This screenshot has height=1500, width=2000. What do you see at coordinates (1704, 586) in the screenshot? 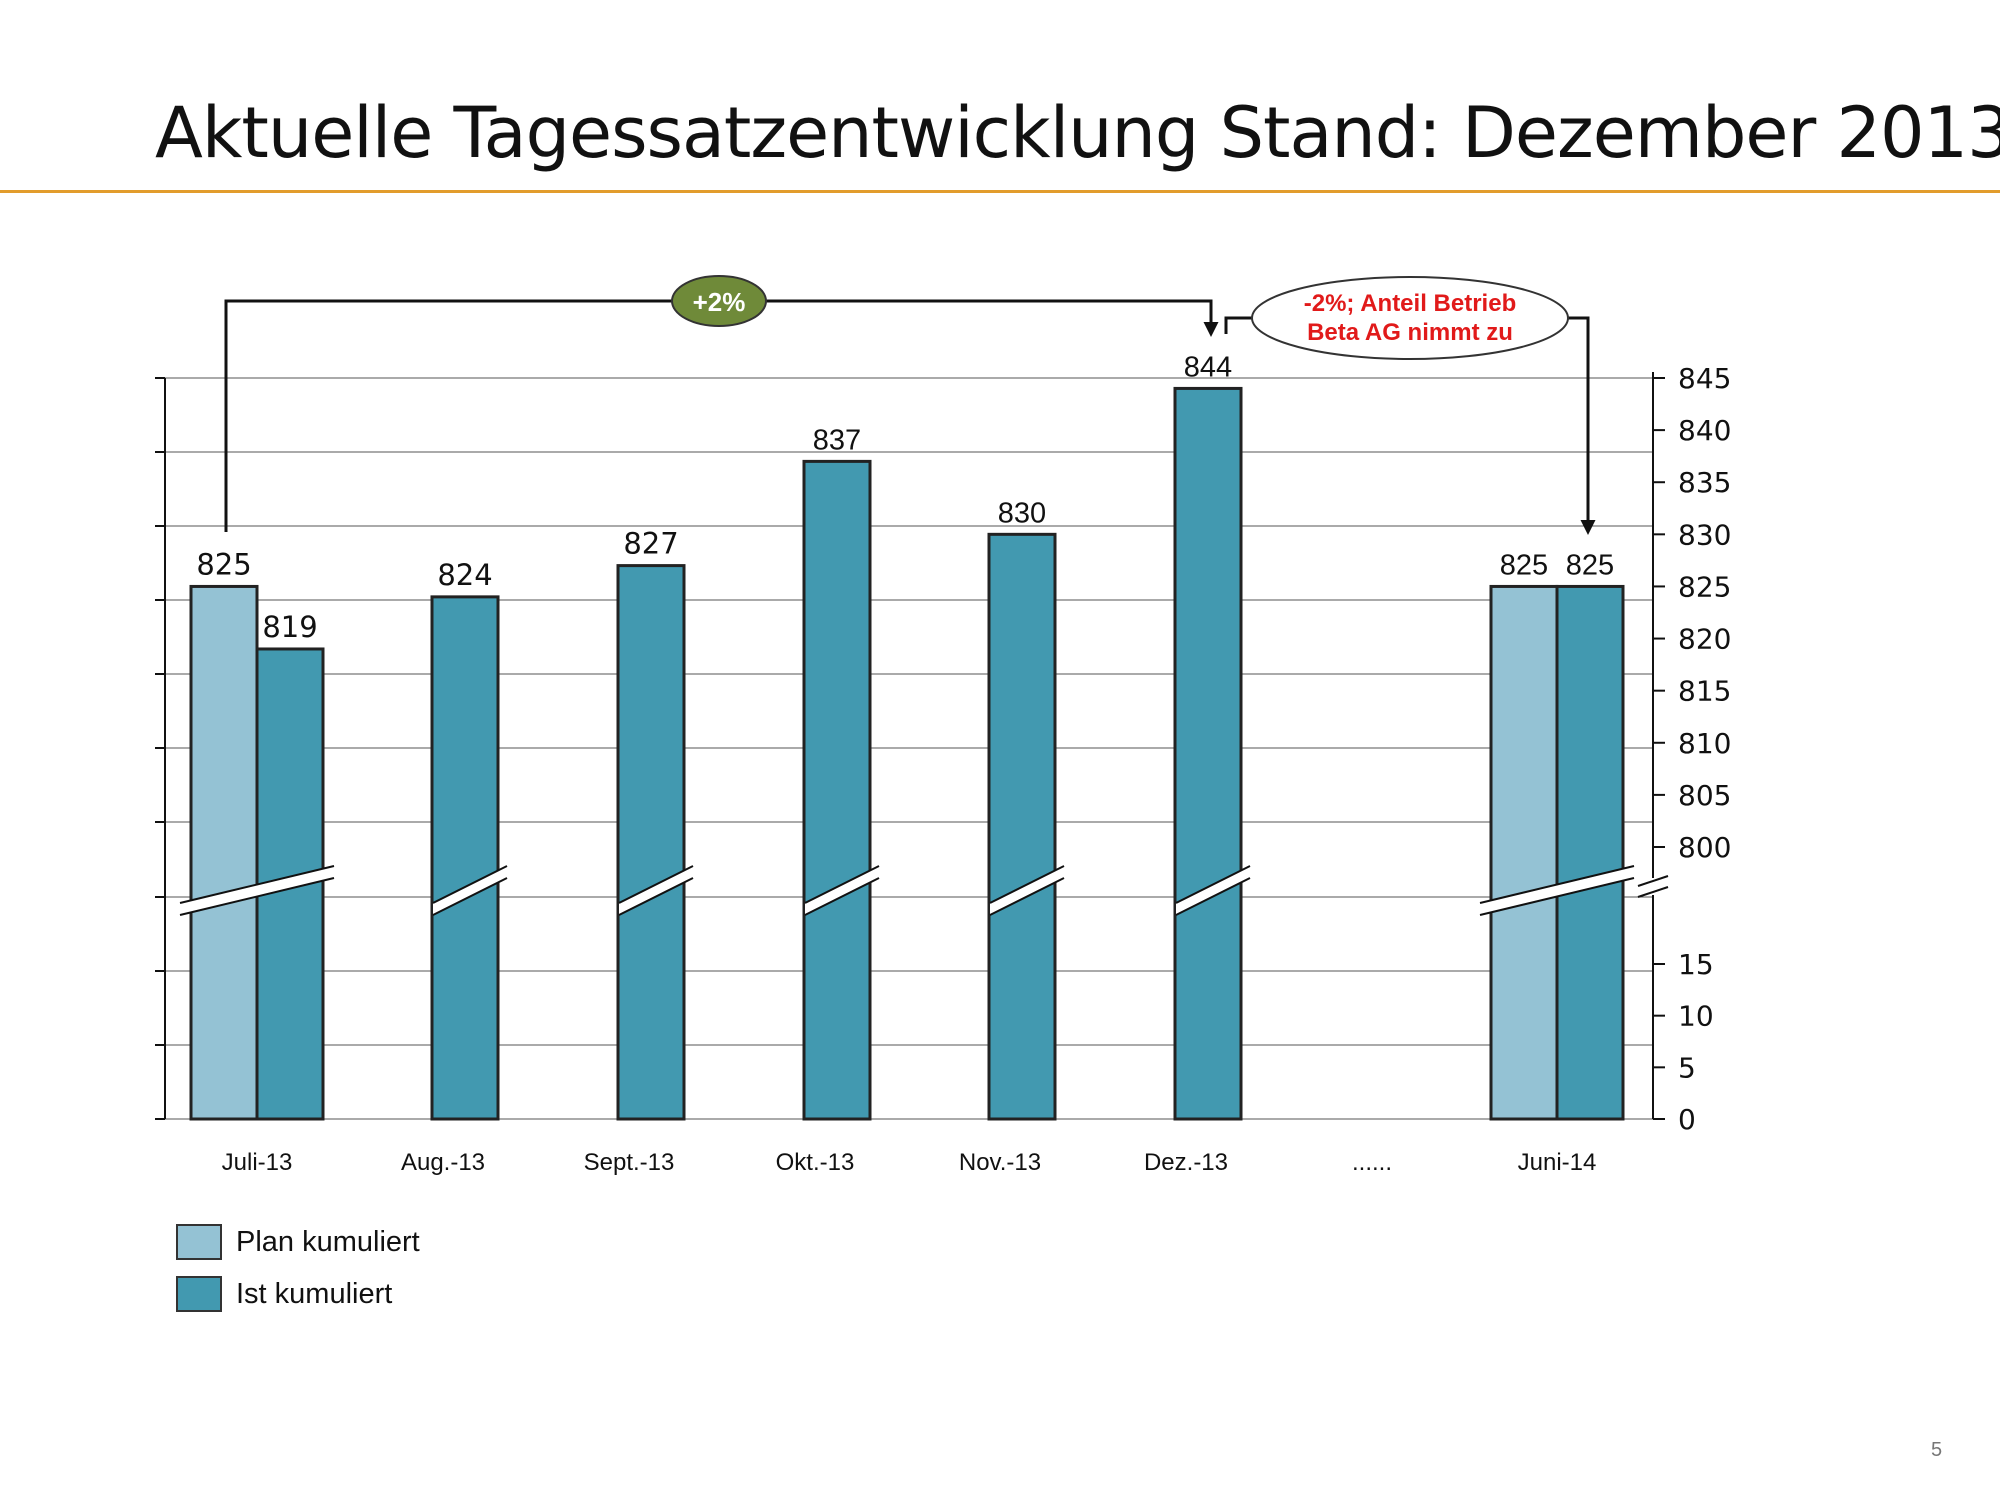
I see `y-tick-label: 825` at bounding box center [1704, 586].